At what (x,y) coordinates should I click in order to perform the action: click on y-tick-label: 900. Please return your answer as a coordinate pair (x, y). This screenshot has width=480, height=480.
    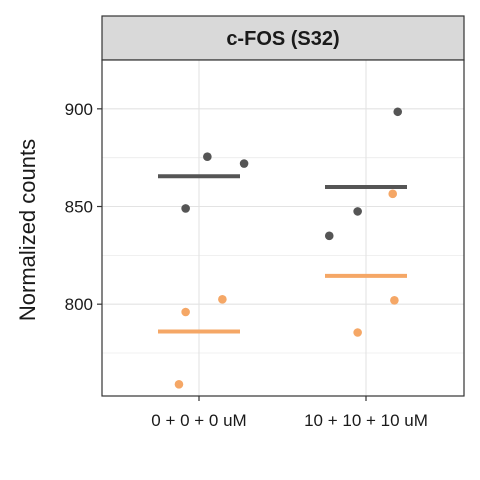
    Looking at the image, I should click on (79, 109).